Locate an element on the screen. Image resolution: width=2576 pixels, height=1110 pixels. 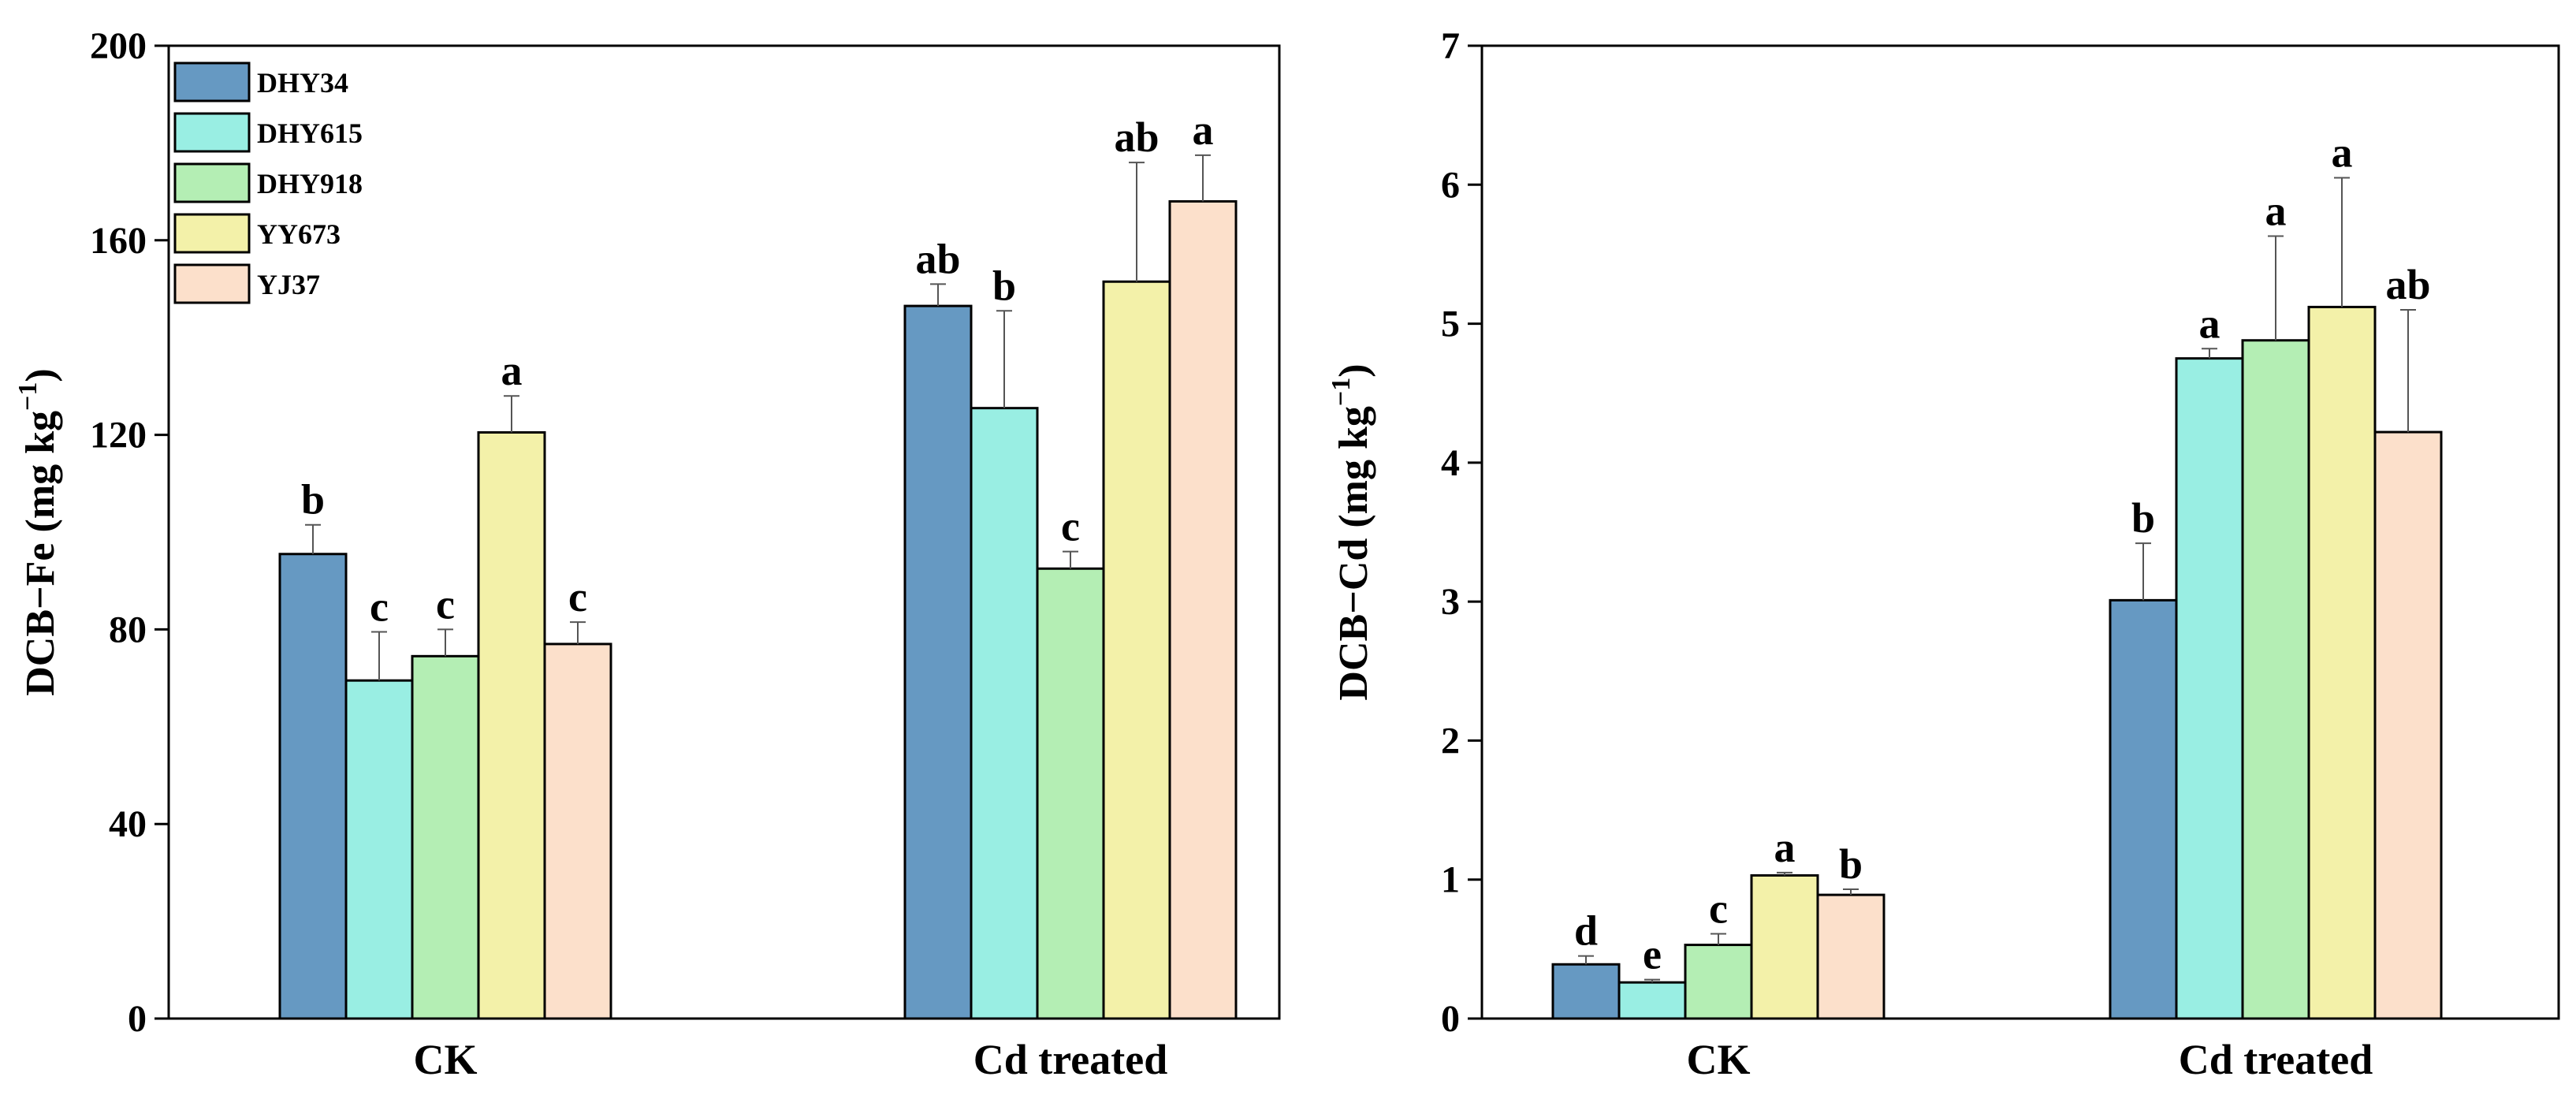
legend-swatch-dhy918 is located at coordinates (212, 182).